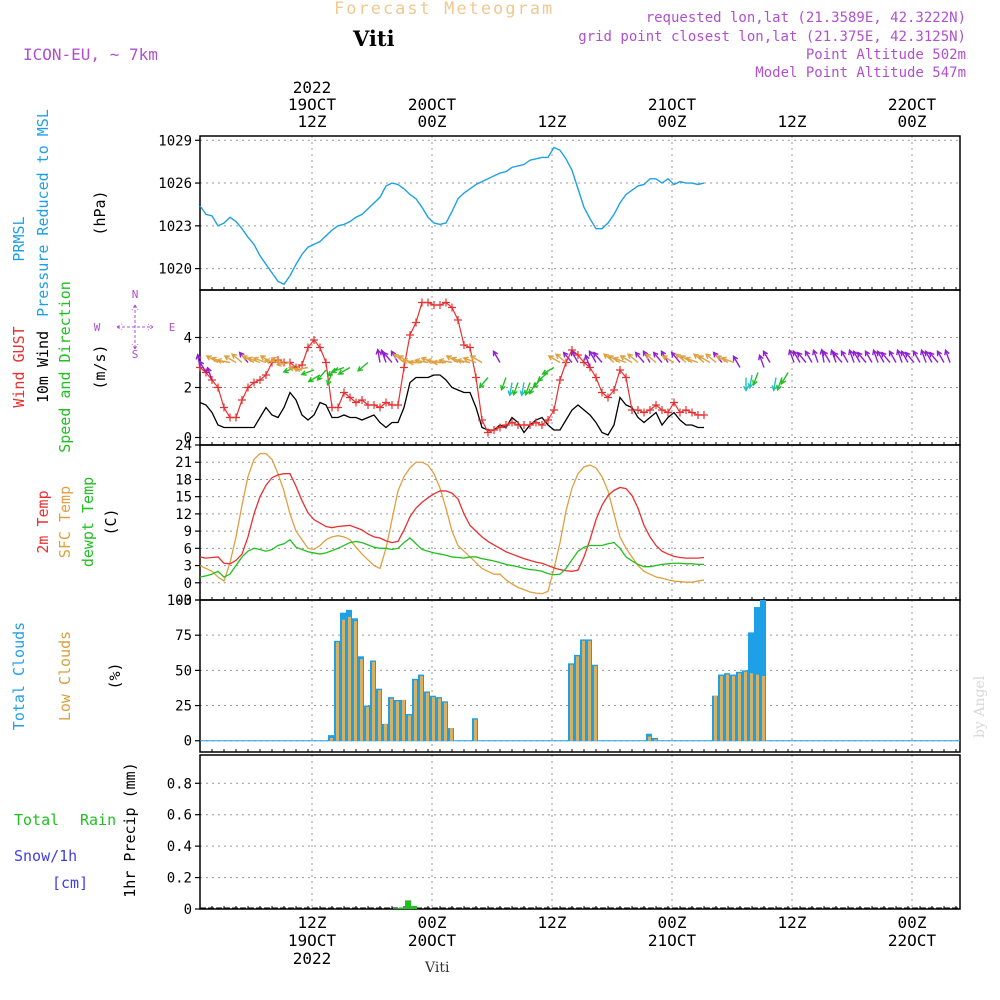 This screenshot has width=1000, height=1000. Describe the element at coordinates (179, 816) in the screenshot. I see `y-tick-label: 0.6` at that location.